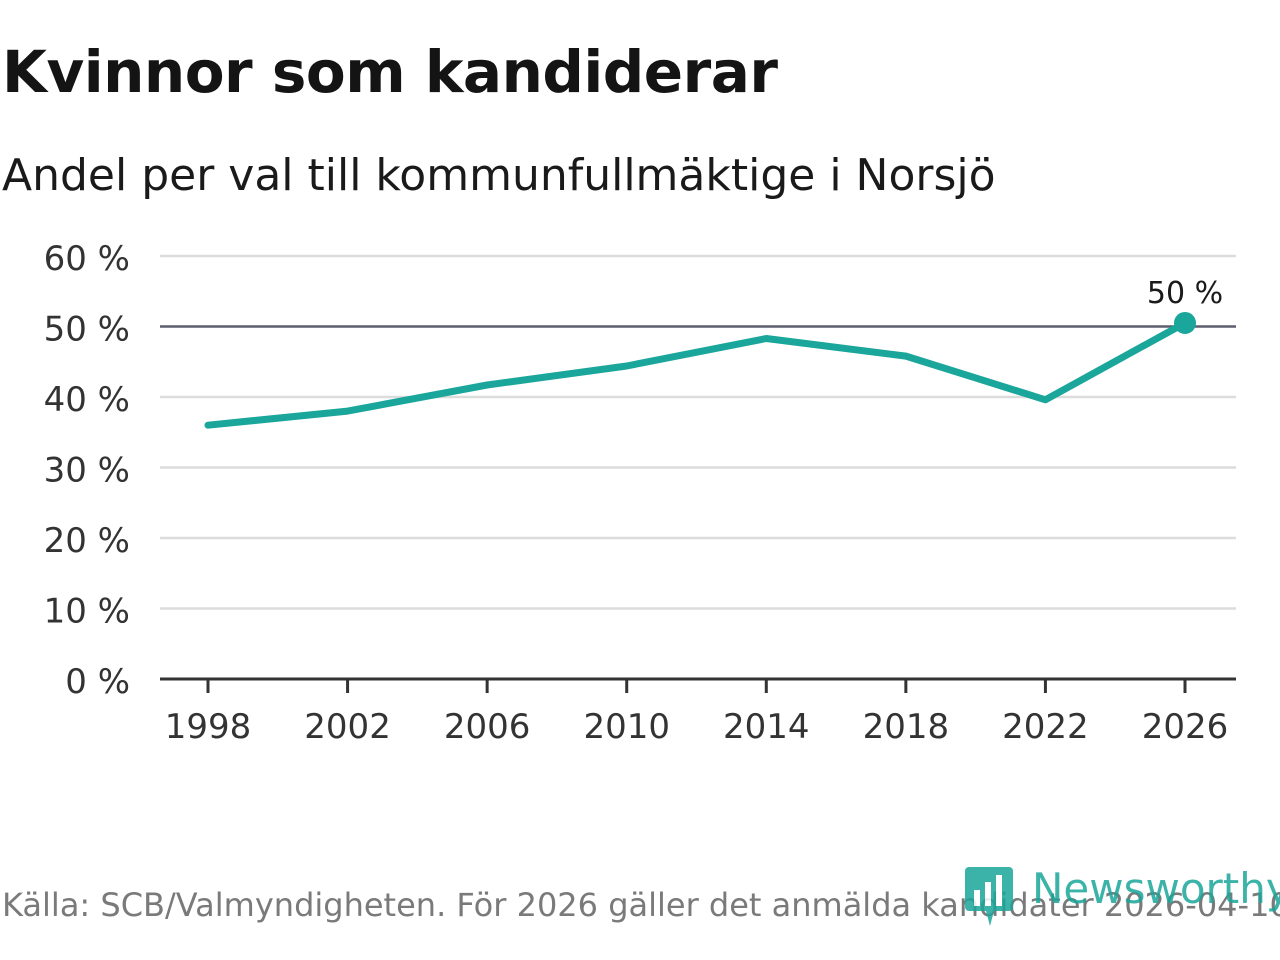  What do you see at coordinates (87, 330) in the screenshot?
I see `y-tick-label: 50 %` at bounding box center [87, 330].